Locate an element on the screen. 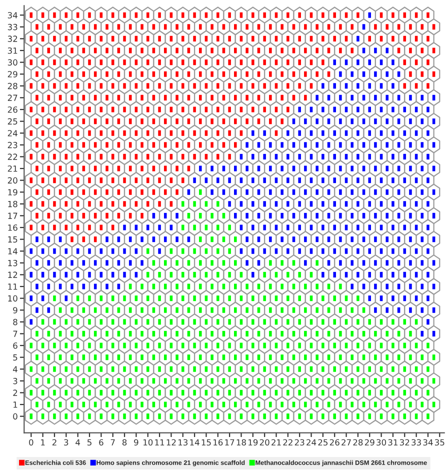  x-tick-label: 8 is located at coordinates (124, 442).